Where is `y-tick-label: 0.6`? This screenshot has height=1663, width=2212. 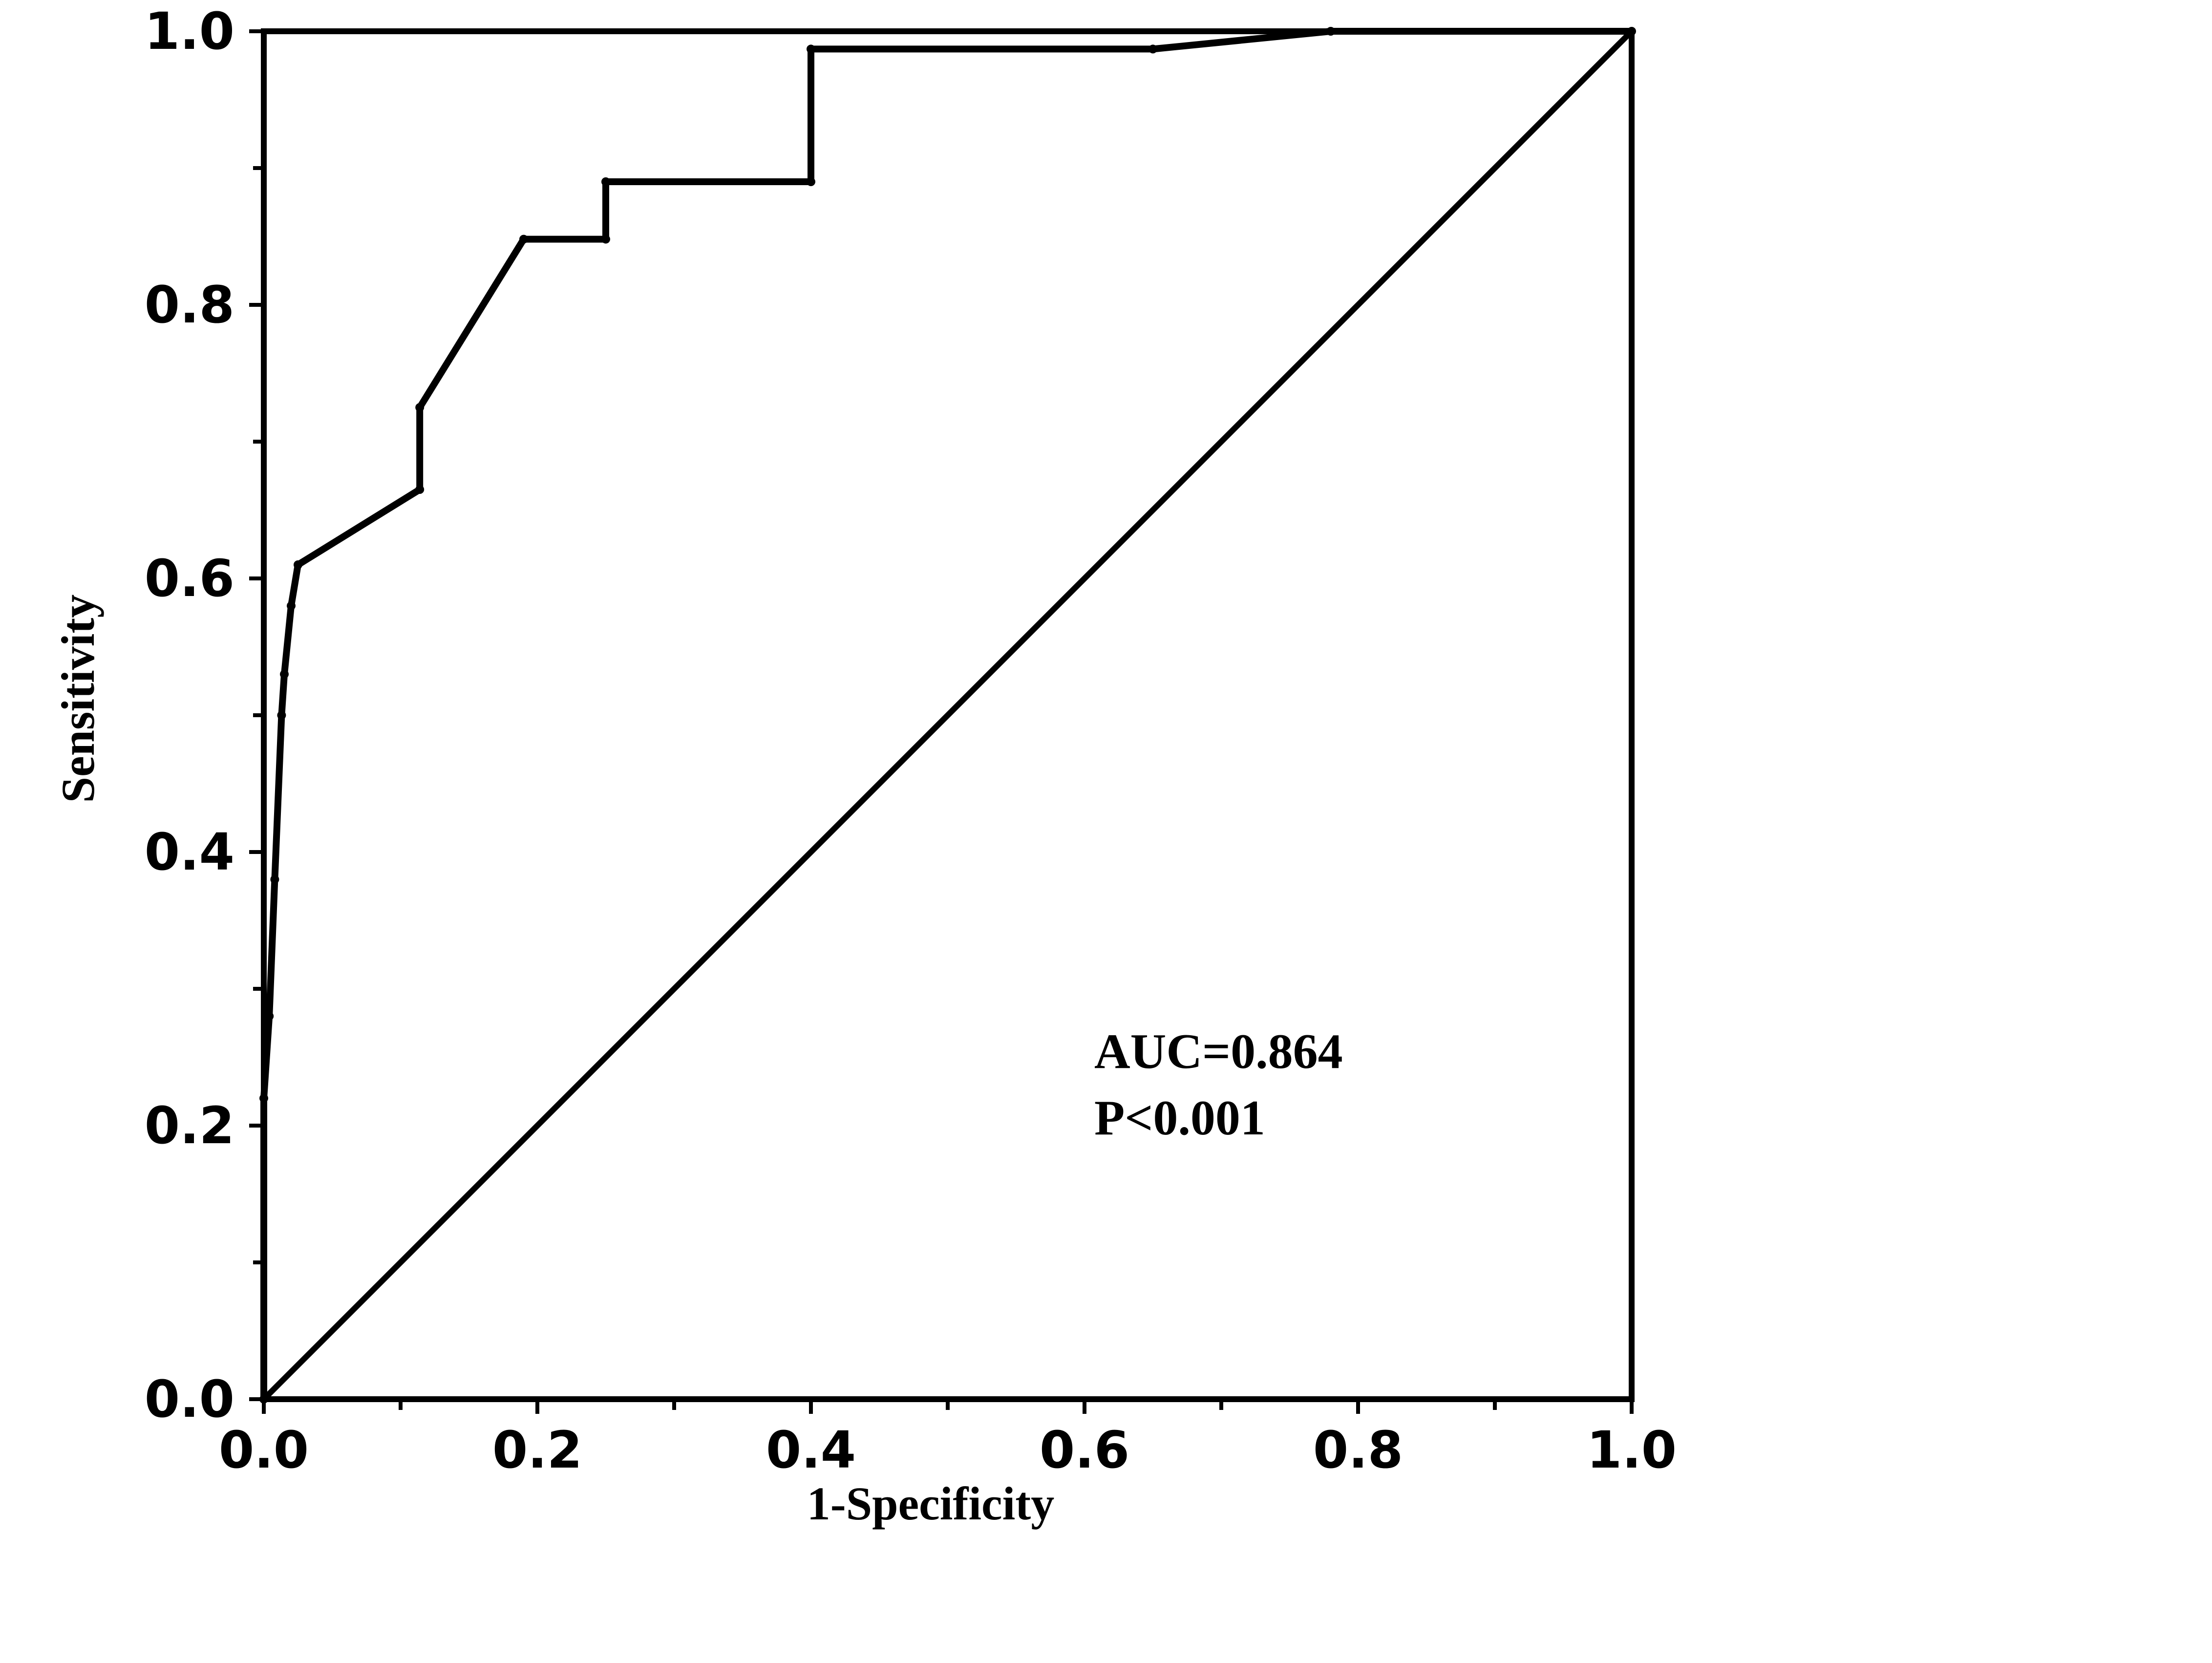 y-tick-label: 0.6 is located at coordinates (190, 578).